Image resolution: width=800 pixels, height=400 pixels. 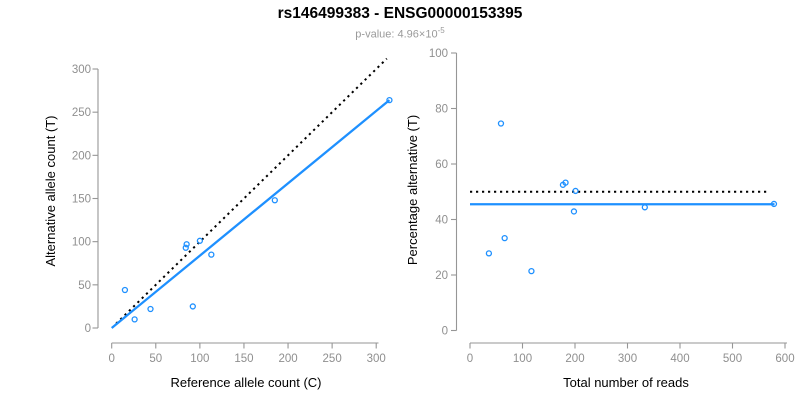 What do you see at coordinates (84, 286) in the screenshot?
I see `y-tick-label: 50` at bounding box center [84, 286].